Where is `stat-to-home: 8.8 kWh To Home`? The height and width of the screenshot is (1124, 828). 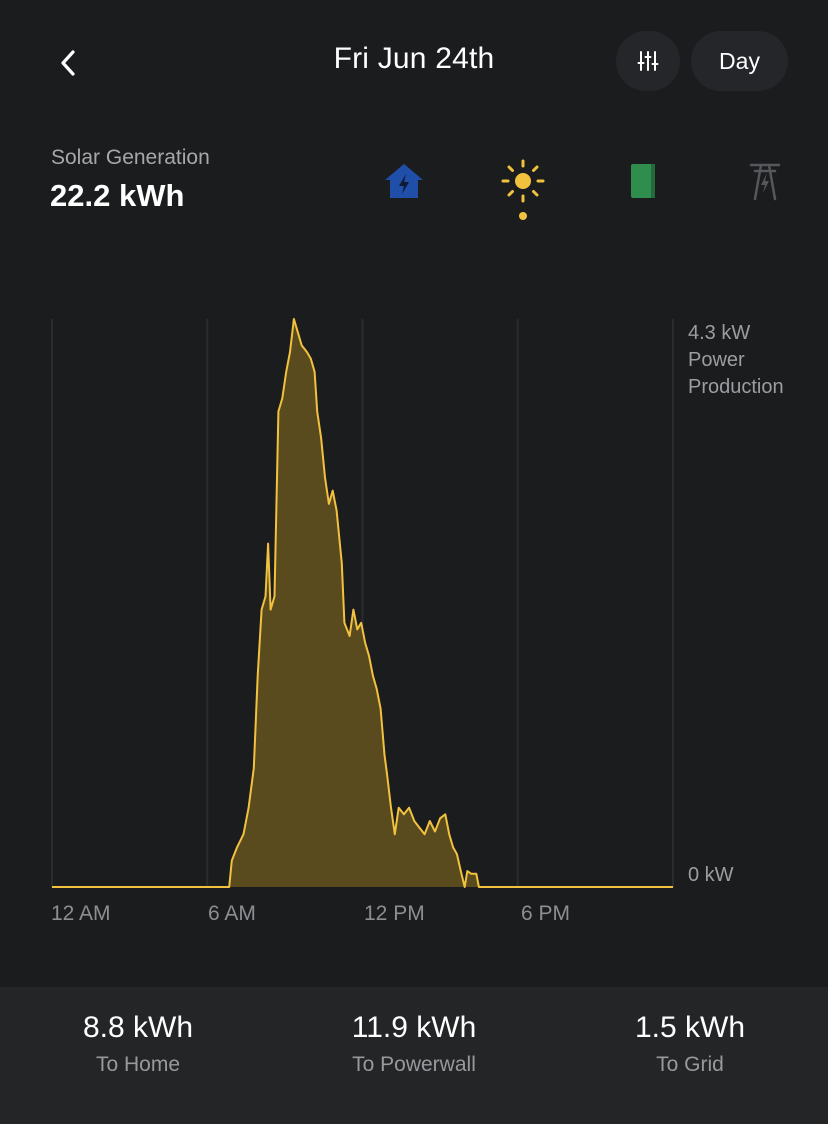 stat-to-home: 8.8 kWh To Home is located at coordinates (138, 1044).